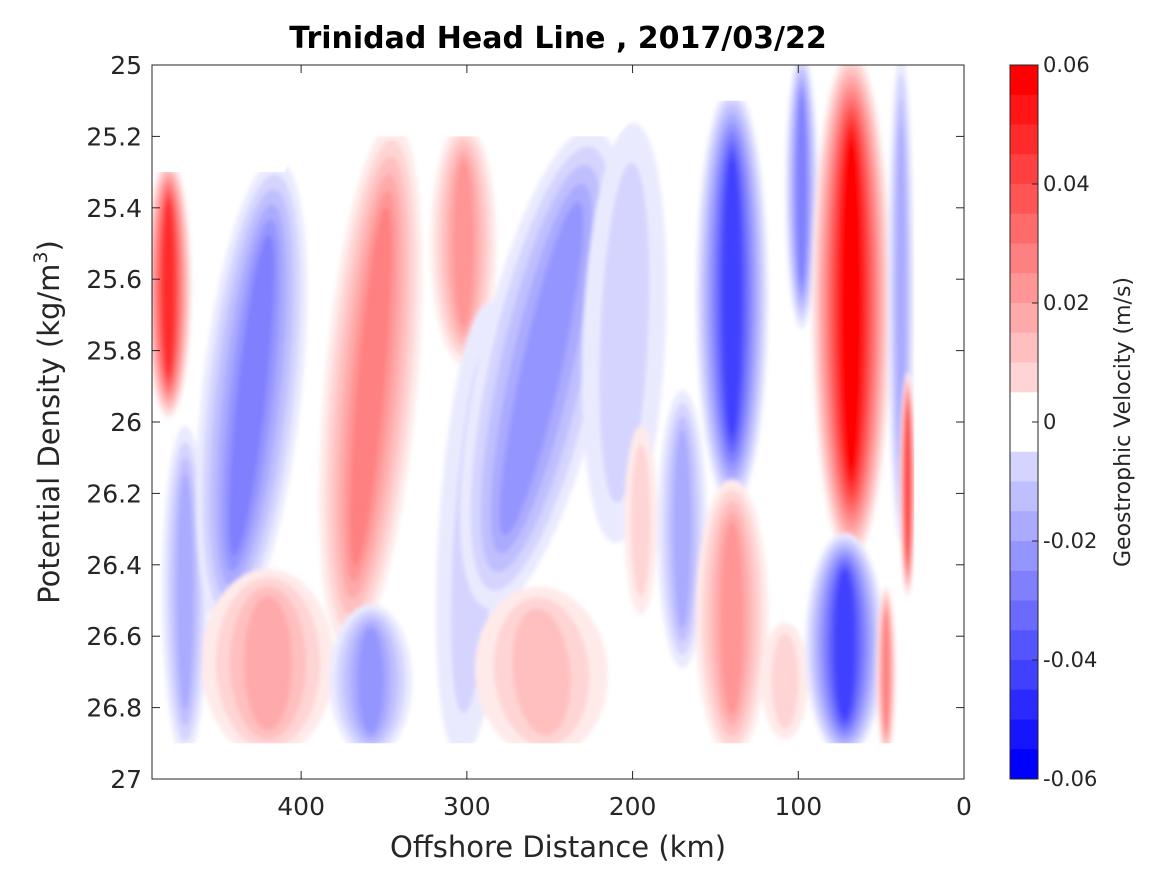  What do you see at coordinates (114, 565) in the screenshot?
I see `y-tick-label: 26.4` at bounding box center [114, 565].